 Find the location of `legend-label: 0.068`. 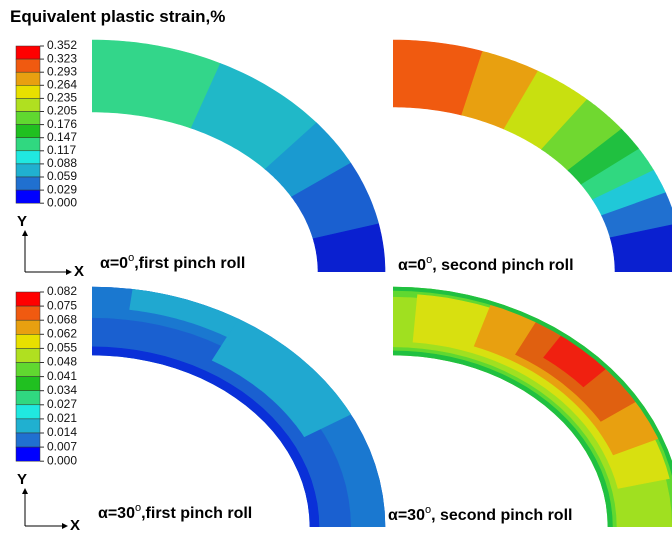

legend-label: 0.068 is located at coordinates (62, 319).